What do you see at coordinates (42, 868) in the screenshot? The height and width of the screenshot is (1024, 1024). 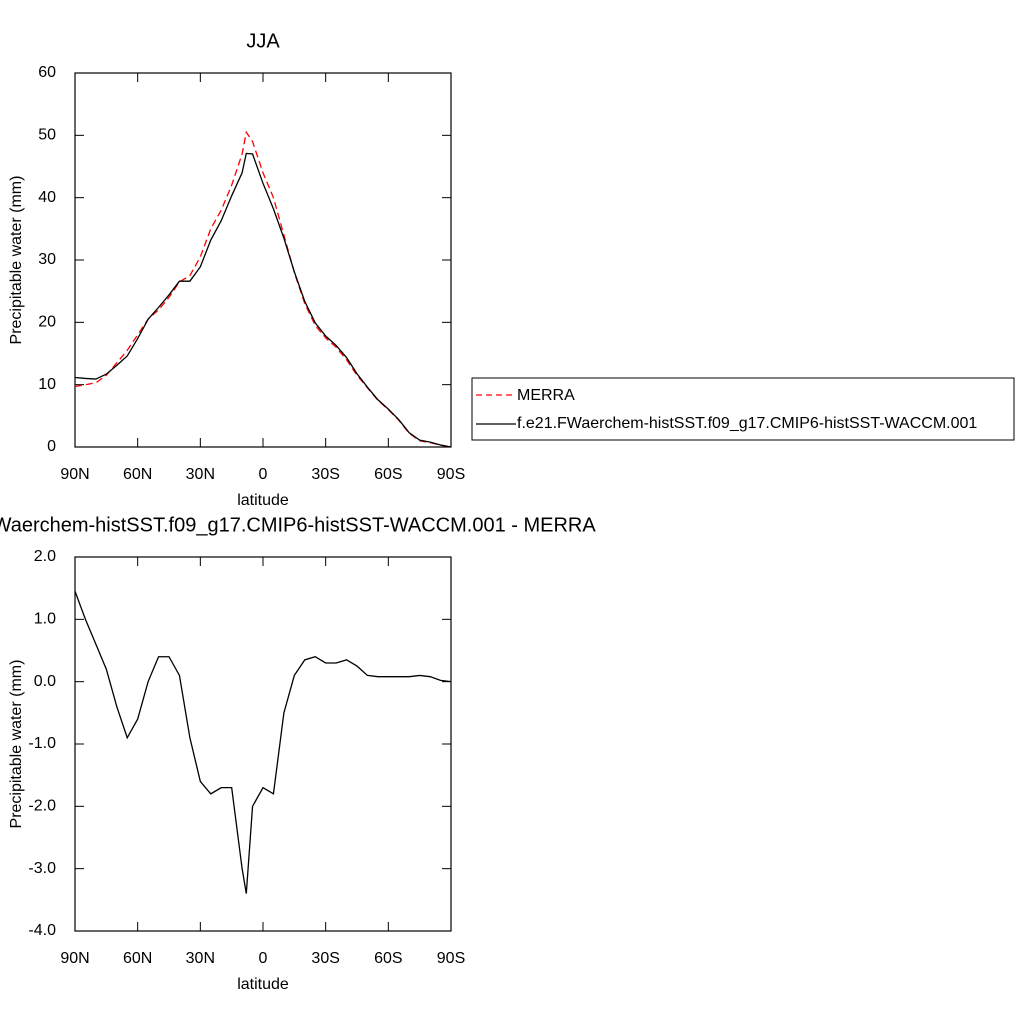 I see `y-tick-label: -3.0` at bounding box center [42, 868].